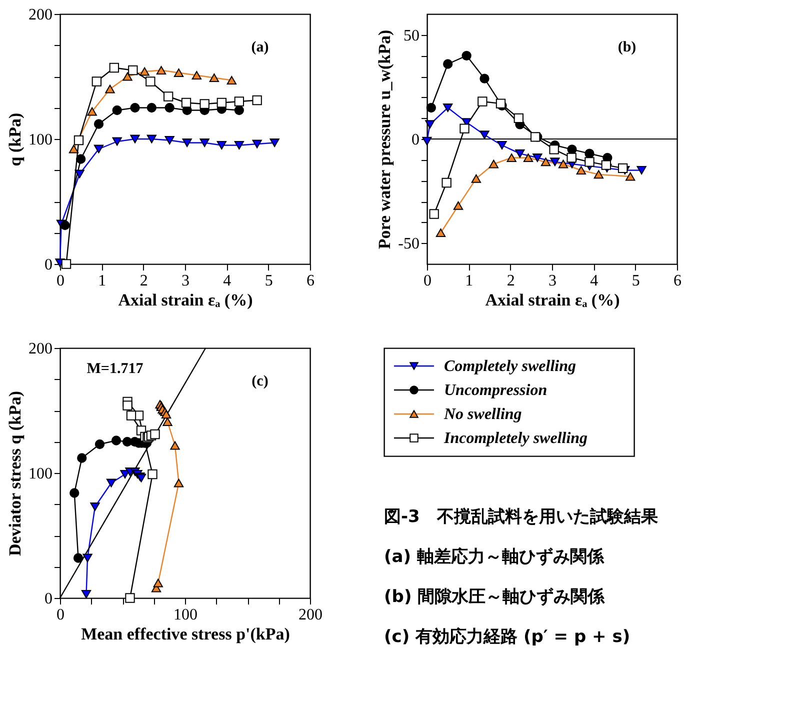 The width and height of the screenshot is (789, 728). I want to click on x-axis-title: Mean effective stress p'(kPa), so click(185, 634).